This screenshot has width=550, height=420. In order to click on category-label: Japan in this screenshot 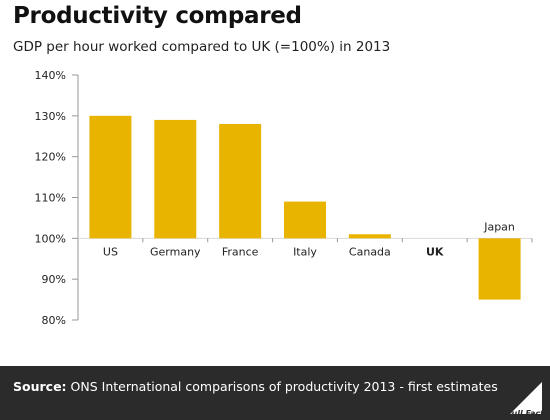, I will do `click(499, 226)`.